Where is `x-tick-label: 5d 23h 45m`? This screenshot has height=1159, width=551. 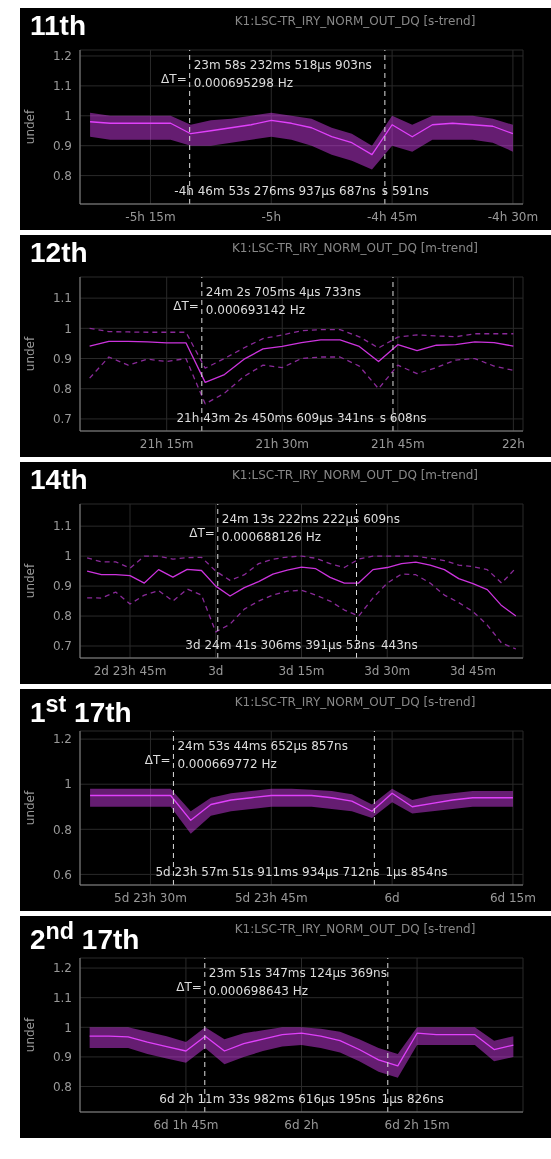
x-tick-label: 5d 23h 45m is located at coordinates (271, 897).